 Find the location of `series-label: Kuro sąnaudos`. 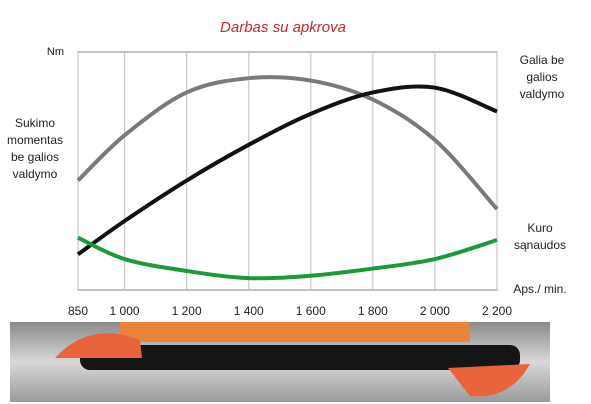

series-label: Kuro sąnaudos is located at coordinates (540, 236).